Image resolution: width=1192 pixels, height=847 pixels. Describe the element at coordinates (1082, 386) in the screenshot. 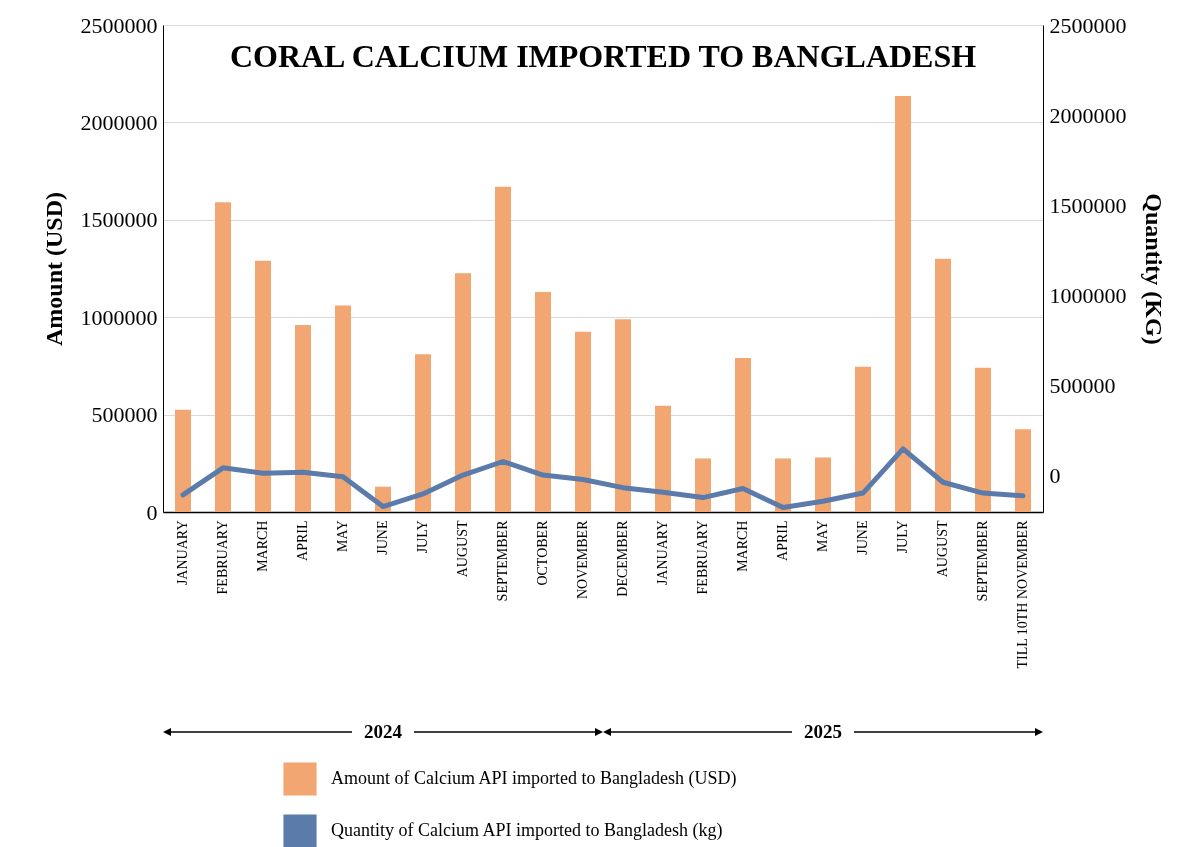

I see `y2-tick-label: 500000` at that location.